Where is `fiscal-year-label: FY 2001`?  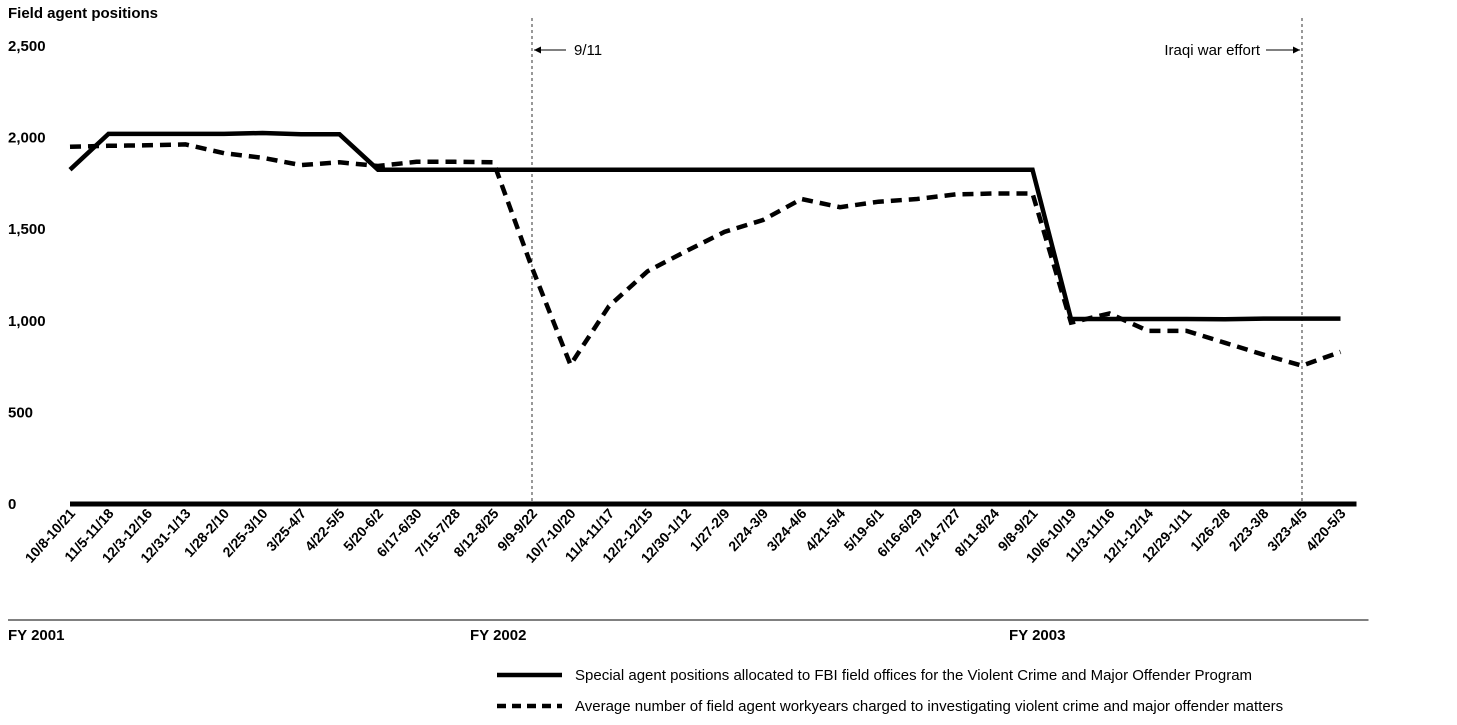 fiscal-year-label: FY 2001 is located at coordinates (36, 635).